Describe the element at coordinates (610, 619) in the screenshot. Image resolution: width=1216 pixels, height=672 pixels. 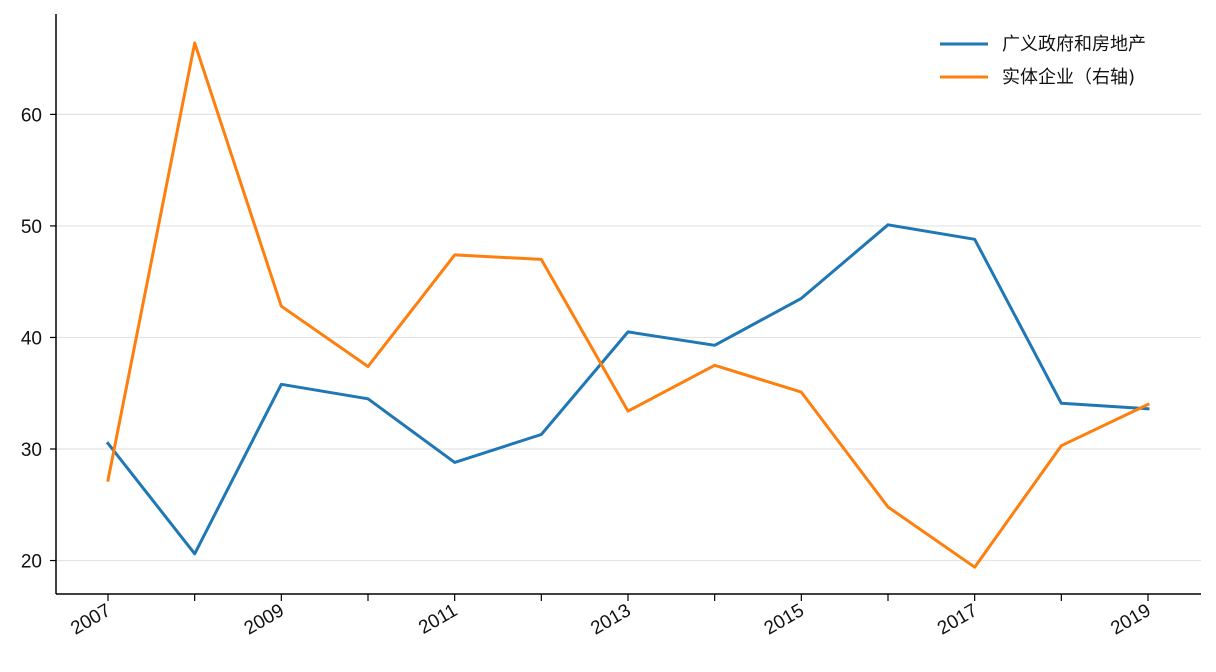
I see `x-tick-label-2013: 2013` at that location.